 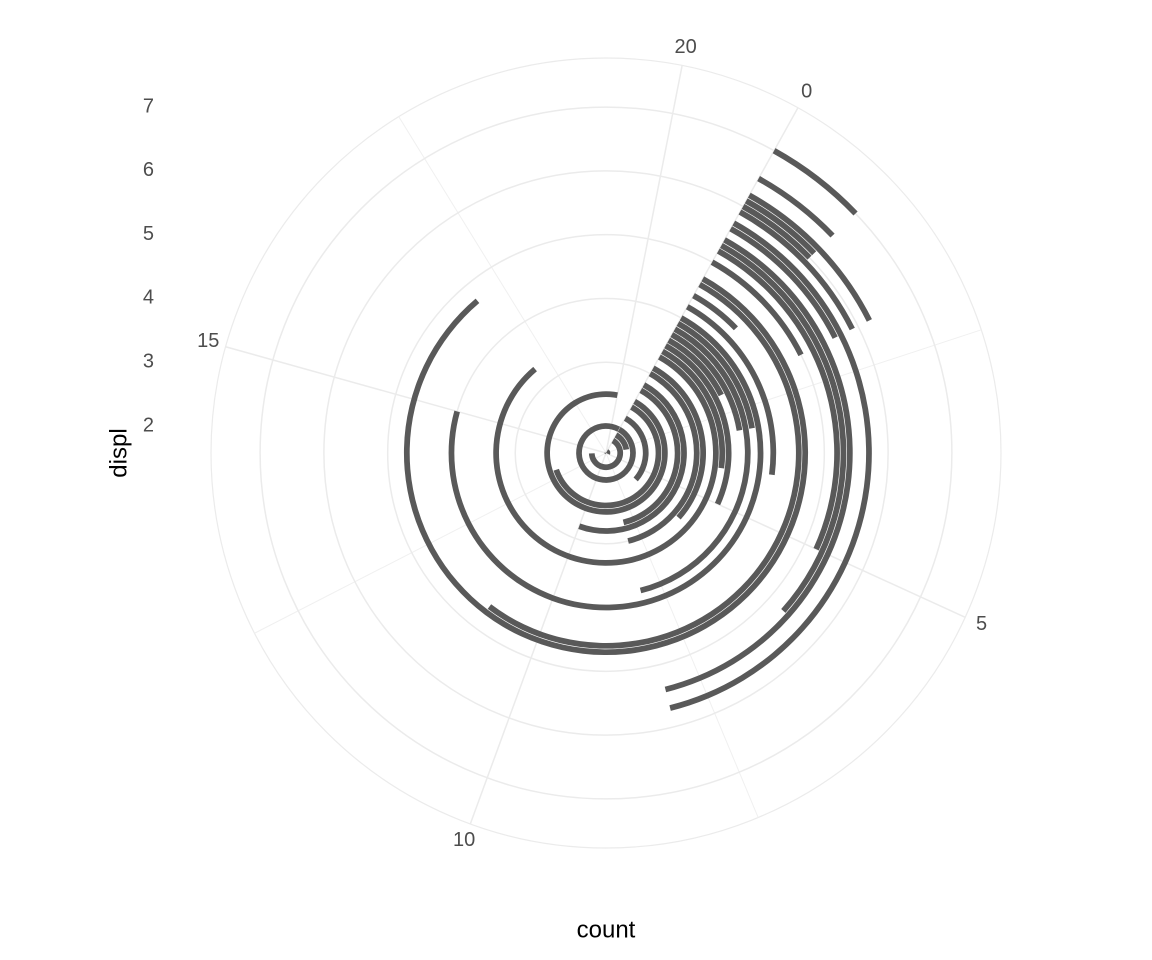 What do you see at coordinates (148, 106) in the screenshot?
I see `r-tick-label: 7` at bounding box center [148, 106].